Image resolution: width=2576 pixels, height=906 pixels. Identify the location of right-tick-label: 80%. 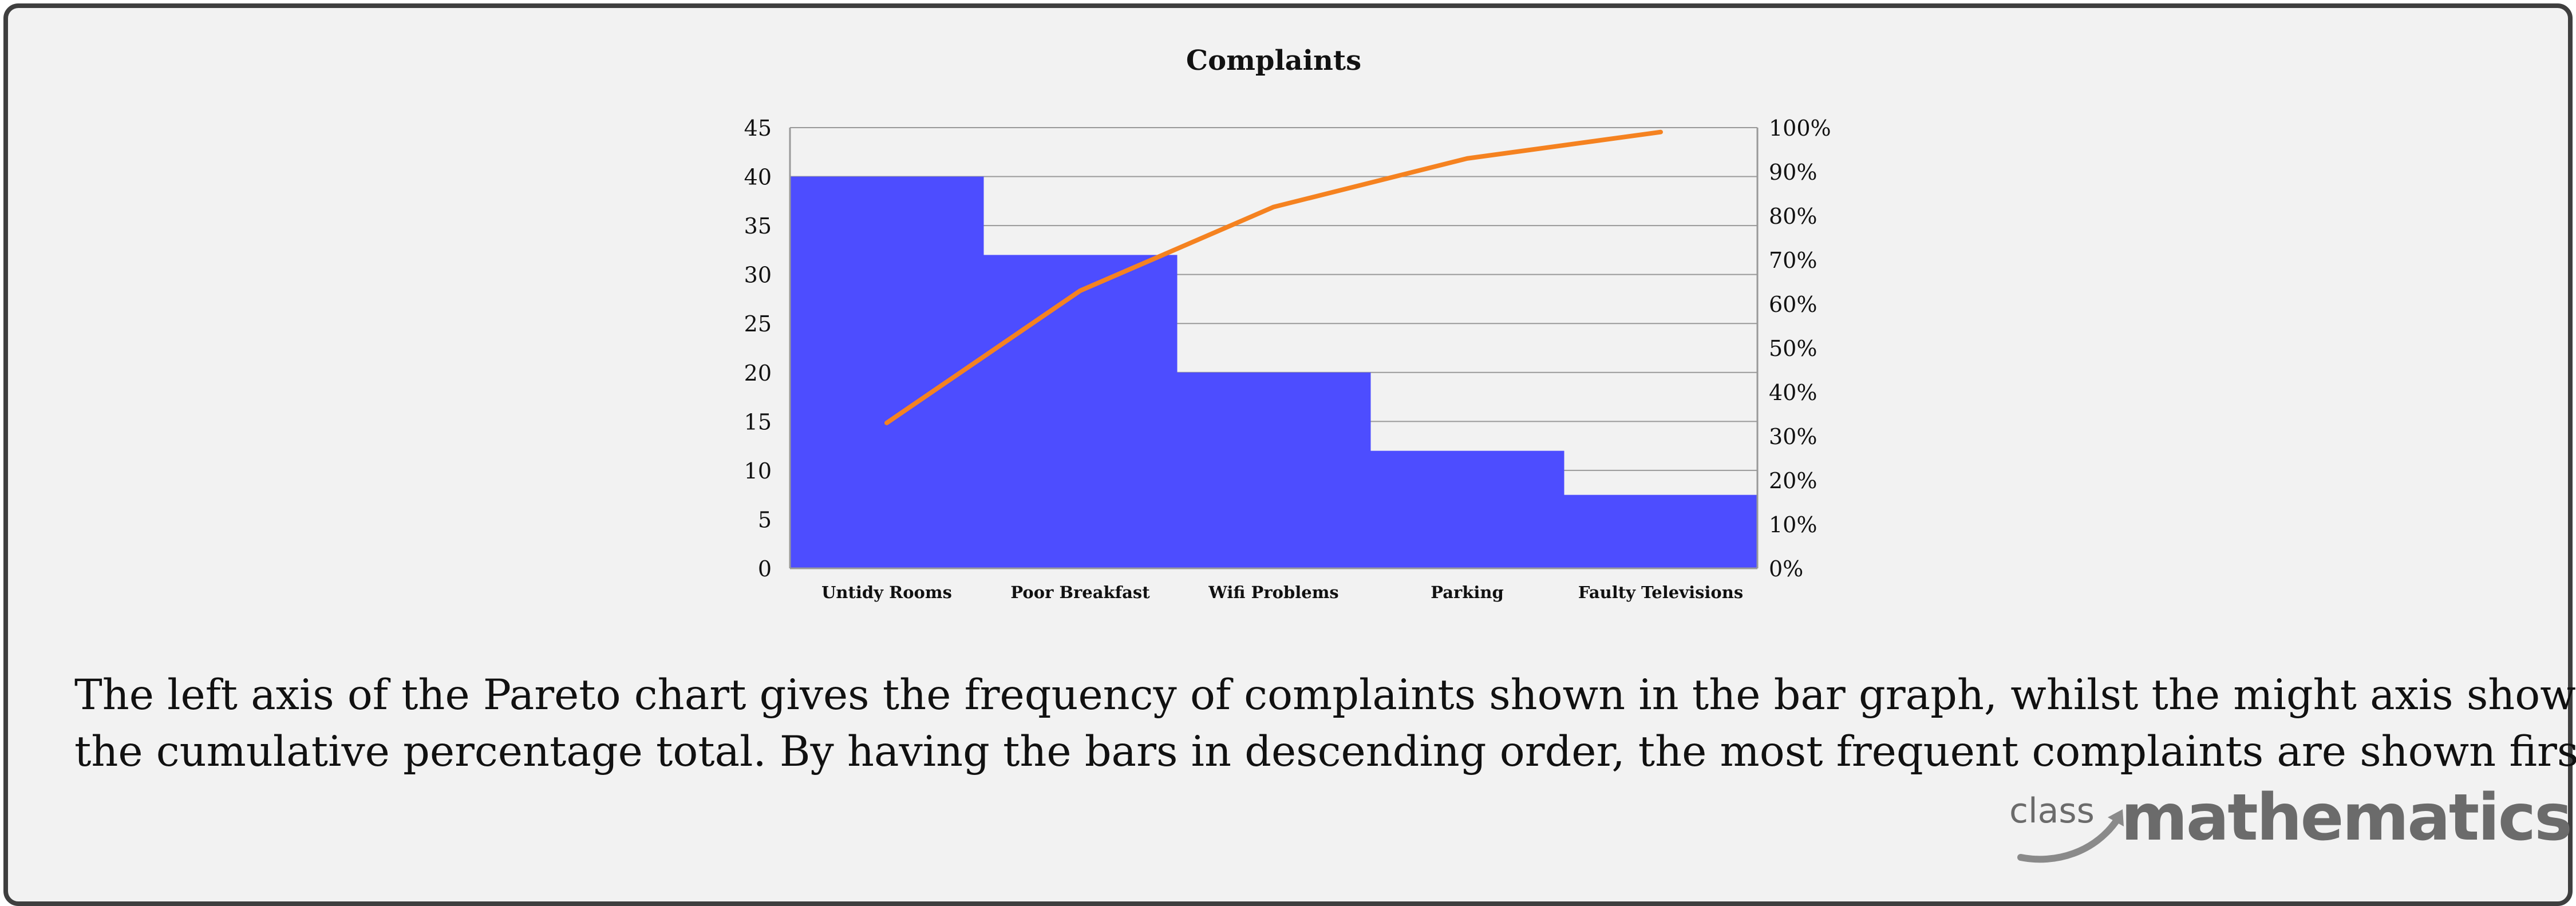
(1793, 216).